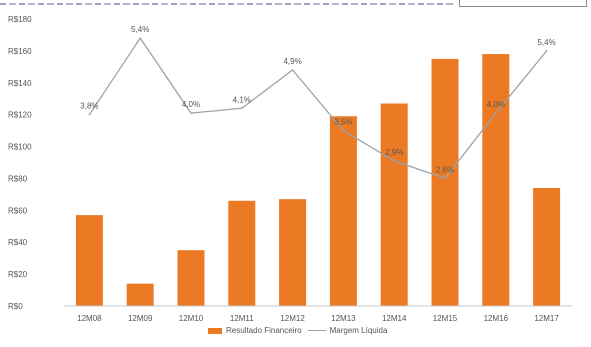 This screenshot has width=591, height=347. I want to click on bar-12M14, so click(394, 204).